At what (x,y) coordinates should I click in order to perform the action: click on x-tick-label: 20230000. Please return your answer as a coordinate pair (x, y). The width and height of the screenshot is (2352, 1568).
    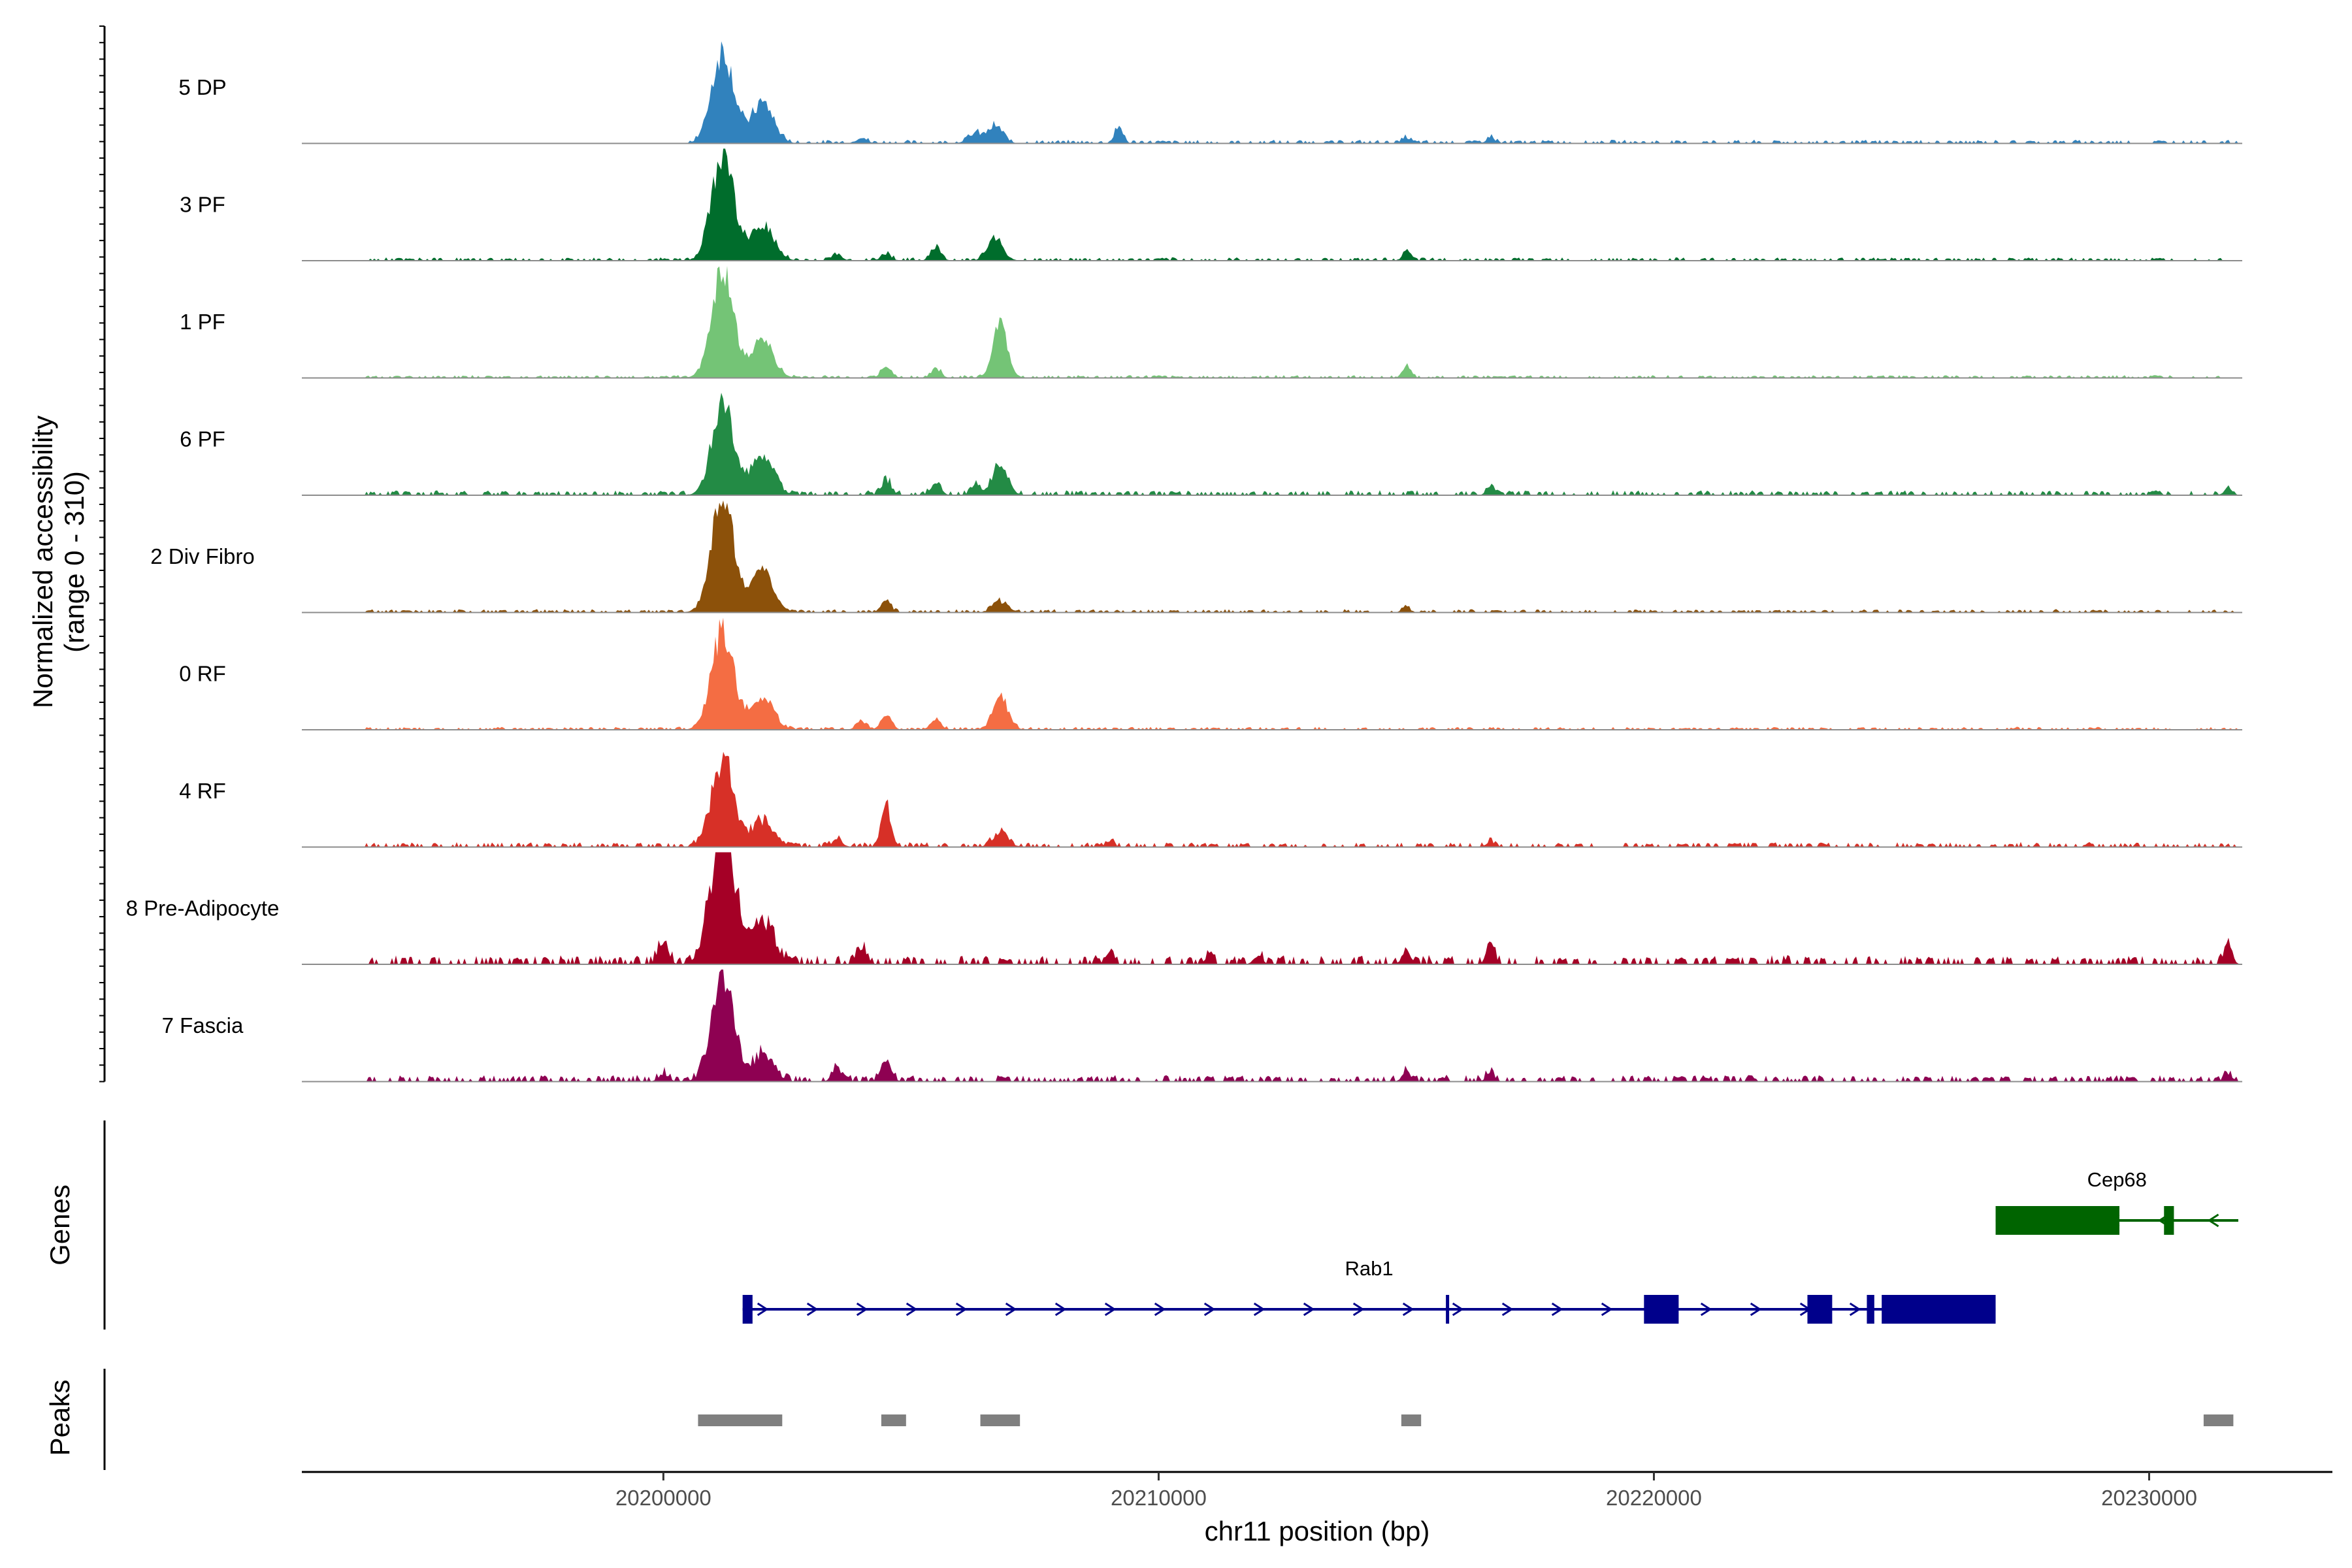
    Looking at the image, I should click on (2149, 1498).